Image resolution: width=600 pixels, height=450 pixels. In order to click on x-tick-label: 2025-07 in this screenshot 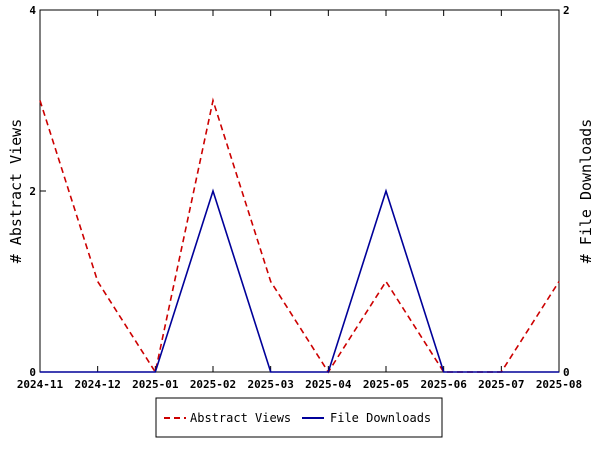, I will do `click(501, 384)`.